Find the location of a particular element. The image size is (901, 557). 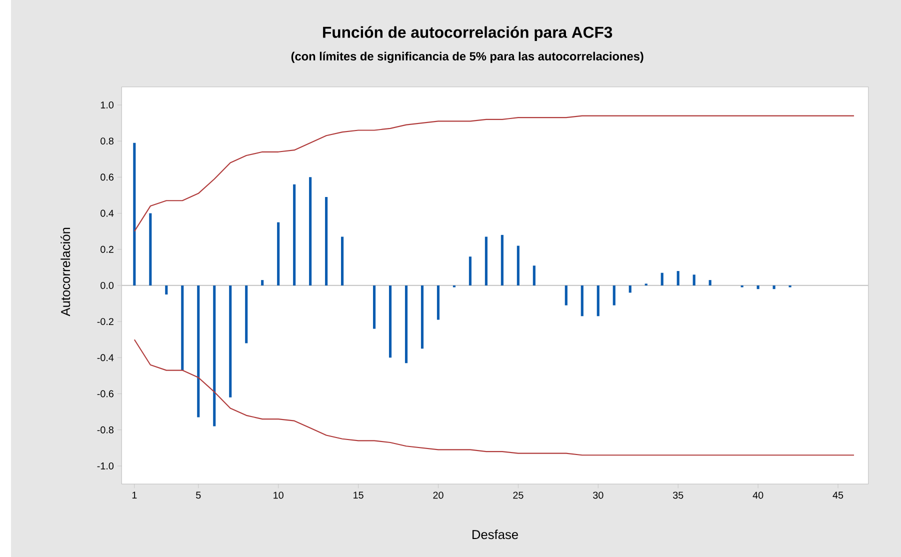

x-tick-label: 35 is located at coordinates (678, 495).